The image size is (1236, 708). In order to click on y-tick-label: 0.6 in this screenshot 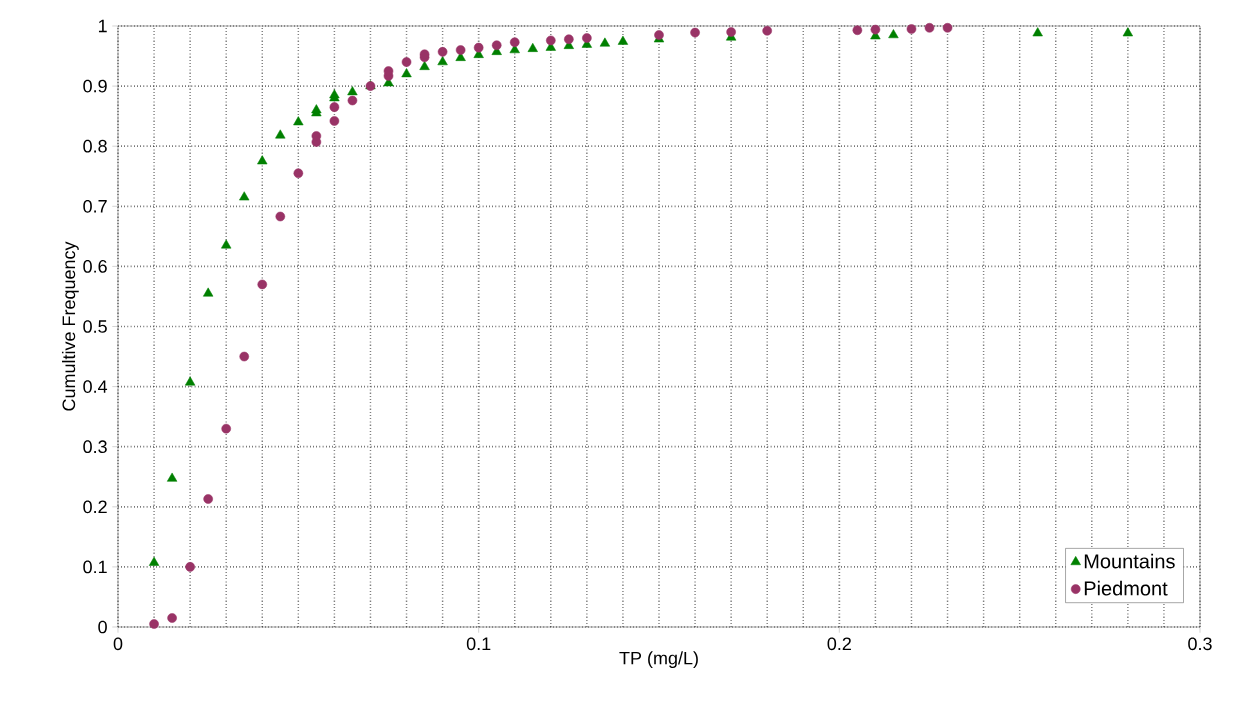, I will do `click(95, 266)`.